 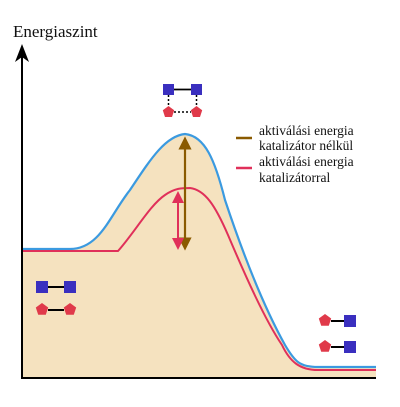 I want to click on products-icon, so click(x=337, y=333).